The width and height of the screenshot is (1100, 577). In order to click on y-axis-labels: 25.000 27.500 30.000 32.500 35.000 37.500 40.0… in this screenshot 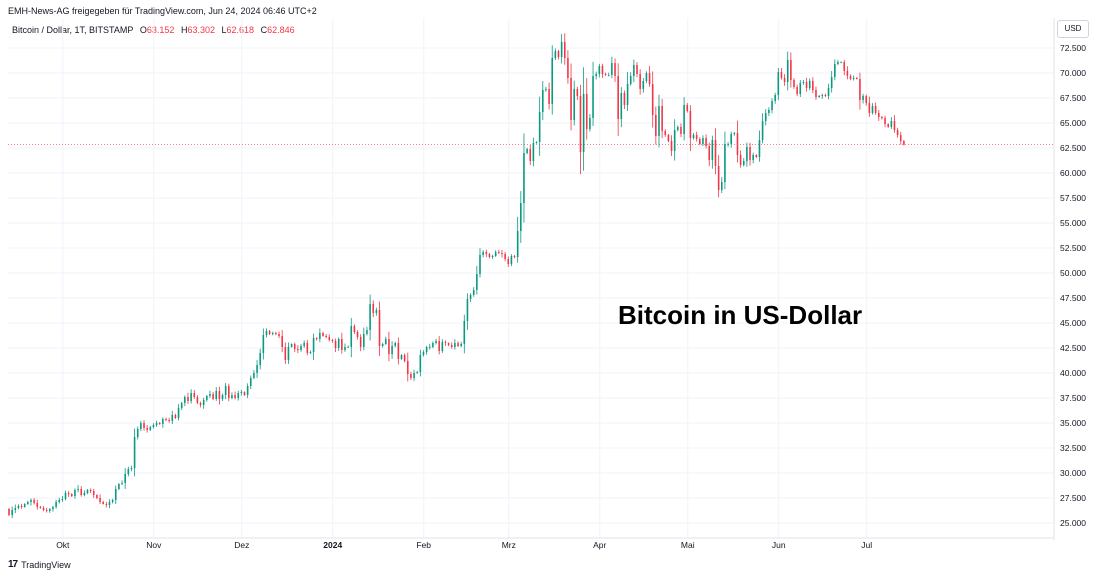, I will do `click(1073, 285)`.